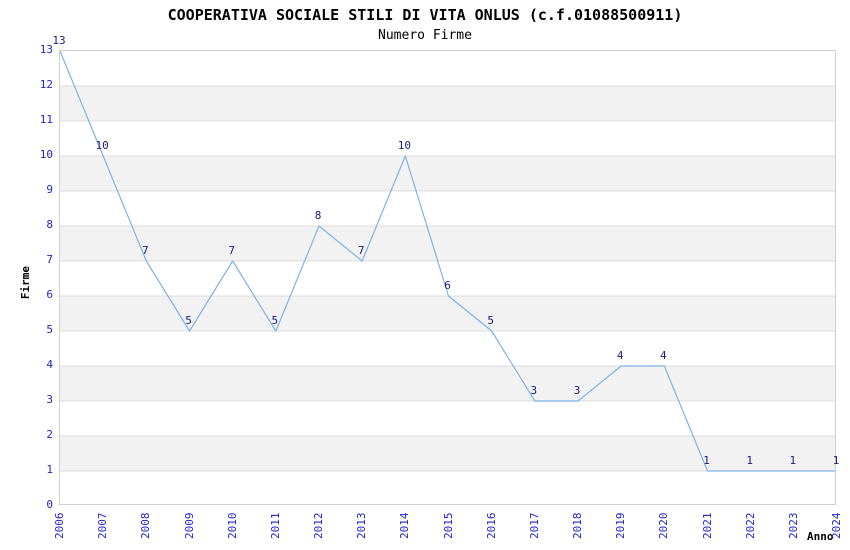  I want to click on y-tick-label: 9, so click(49, 189).